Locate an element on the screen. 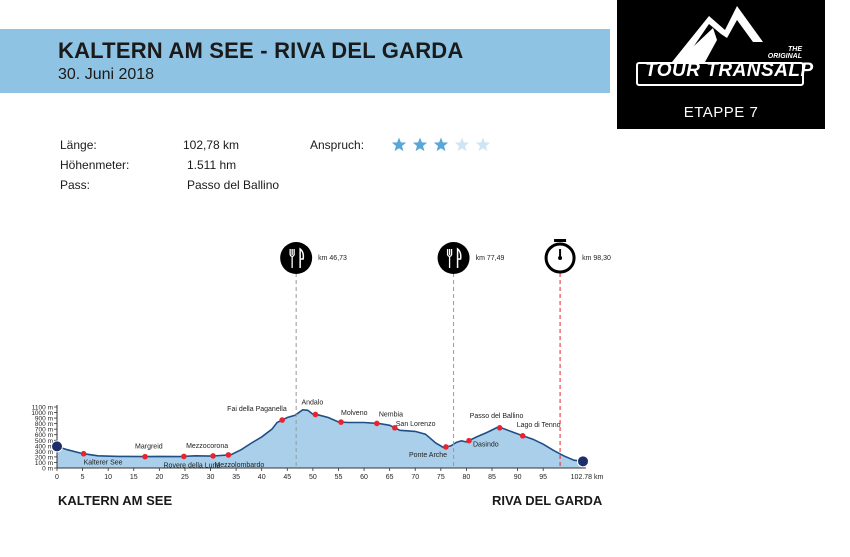 Image resolution: width=850 pixels, height=557 pixels. logo-tagline: THE ORIGINAL is located at coordinates (782, 53).